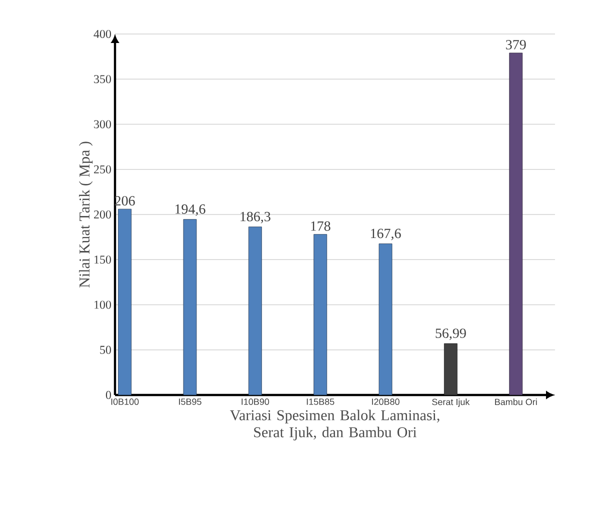 This screenshot has height=506, width=611. What do you see at coordinates (190, 210) in the screenshot?
I see `data-label: 194,6` at bounding box center [190, 210].